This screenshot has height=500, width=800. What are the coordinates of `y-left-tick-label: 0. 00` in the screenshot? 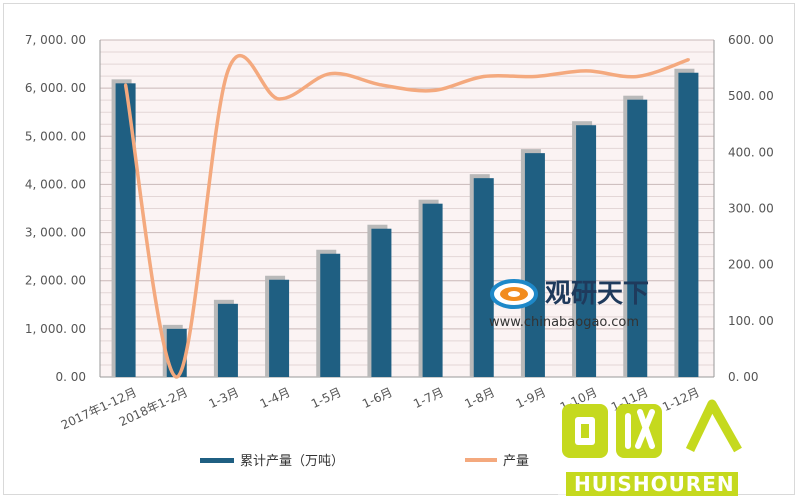 It's located at (70, 377).